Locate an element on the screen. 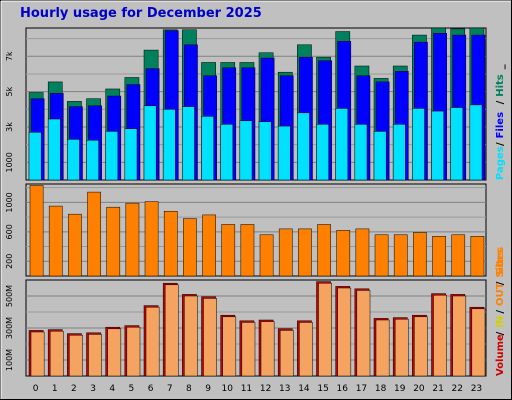 The height and width of the screenshot is (400, 512). x-tick-label: 9 is located at coordinates (208, 389).